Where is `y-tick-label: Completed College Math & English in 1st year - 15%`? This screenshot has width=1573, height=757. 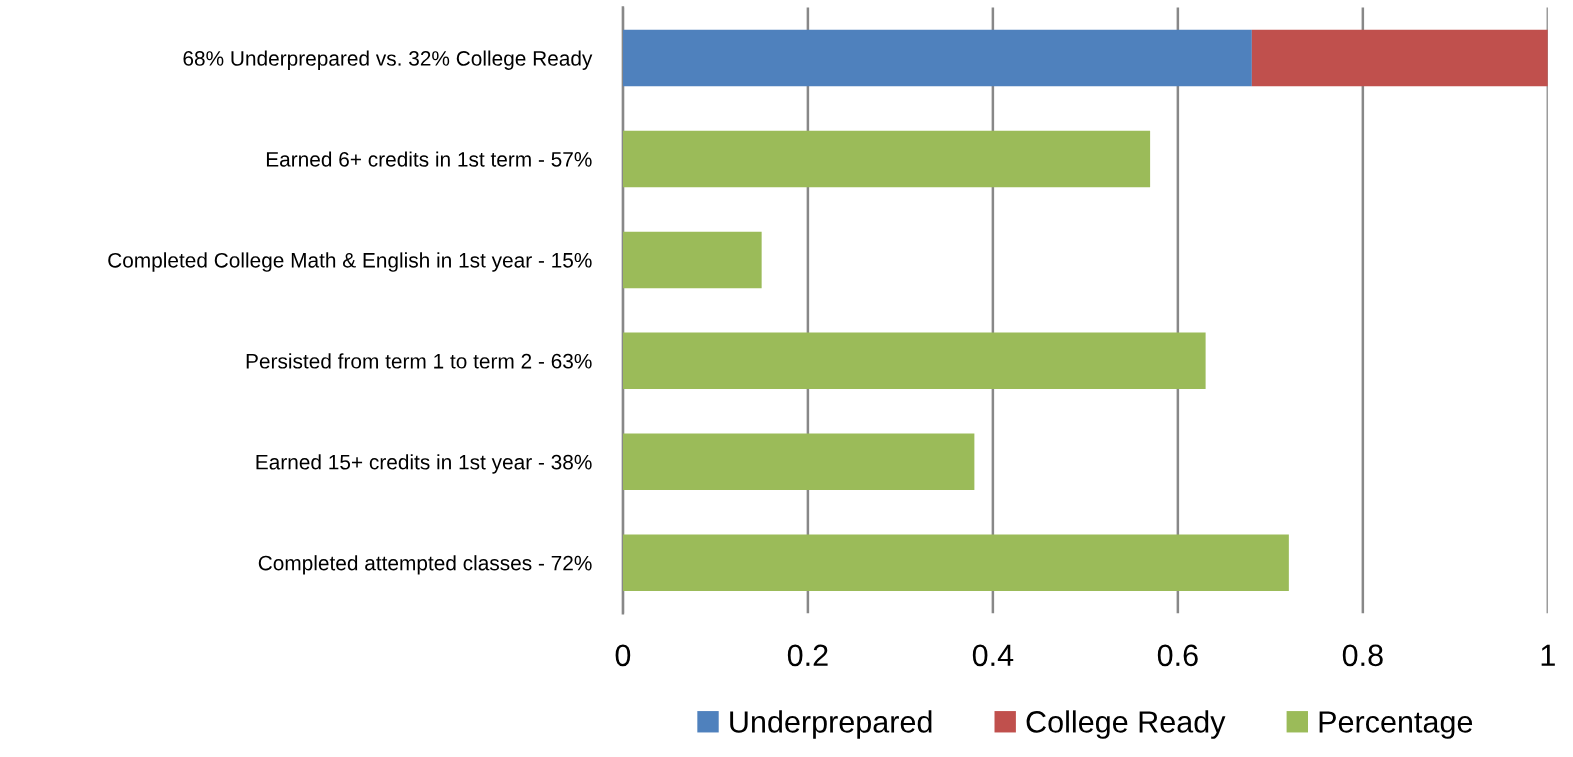 y-tick-label: Completed College Math & English in 1st year - 15% is located at coordinates (350, 262).